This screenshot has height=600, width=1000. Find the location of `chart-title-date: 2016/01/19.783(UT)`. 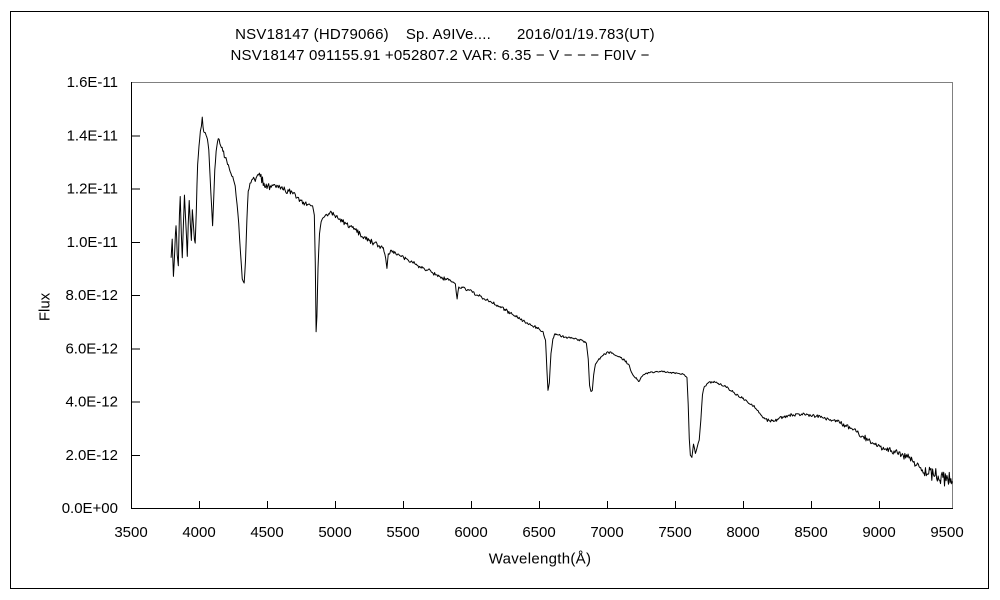

chart-title-date: 2016/01/19.783(UT) is located at coordinates (586, 34).